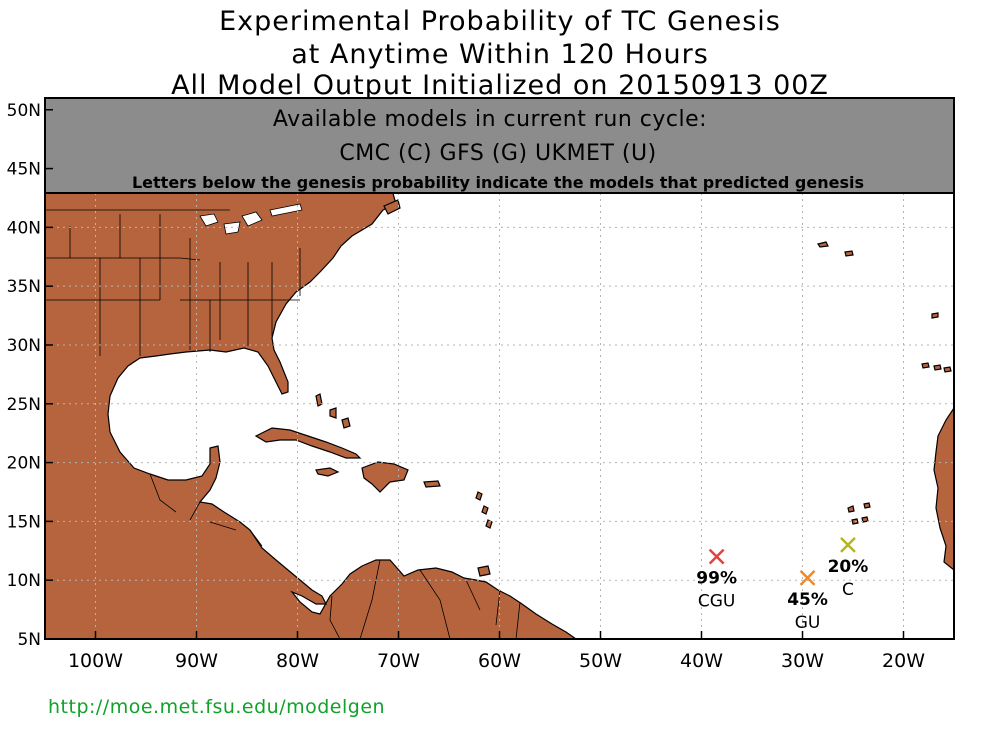 The image size is (1000, 750). Describe the element at coordinates (808, 623) in the screenshot. I see `genesis-models-label: GU` at that location.